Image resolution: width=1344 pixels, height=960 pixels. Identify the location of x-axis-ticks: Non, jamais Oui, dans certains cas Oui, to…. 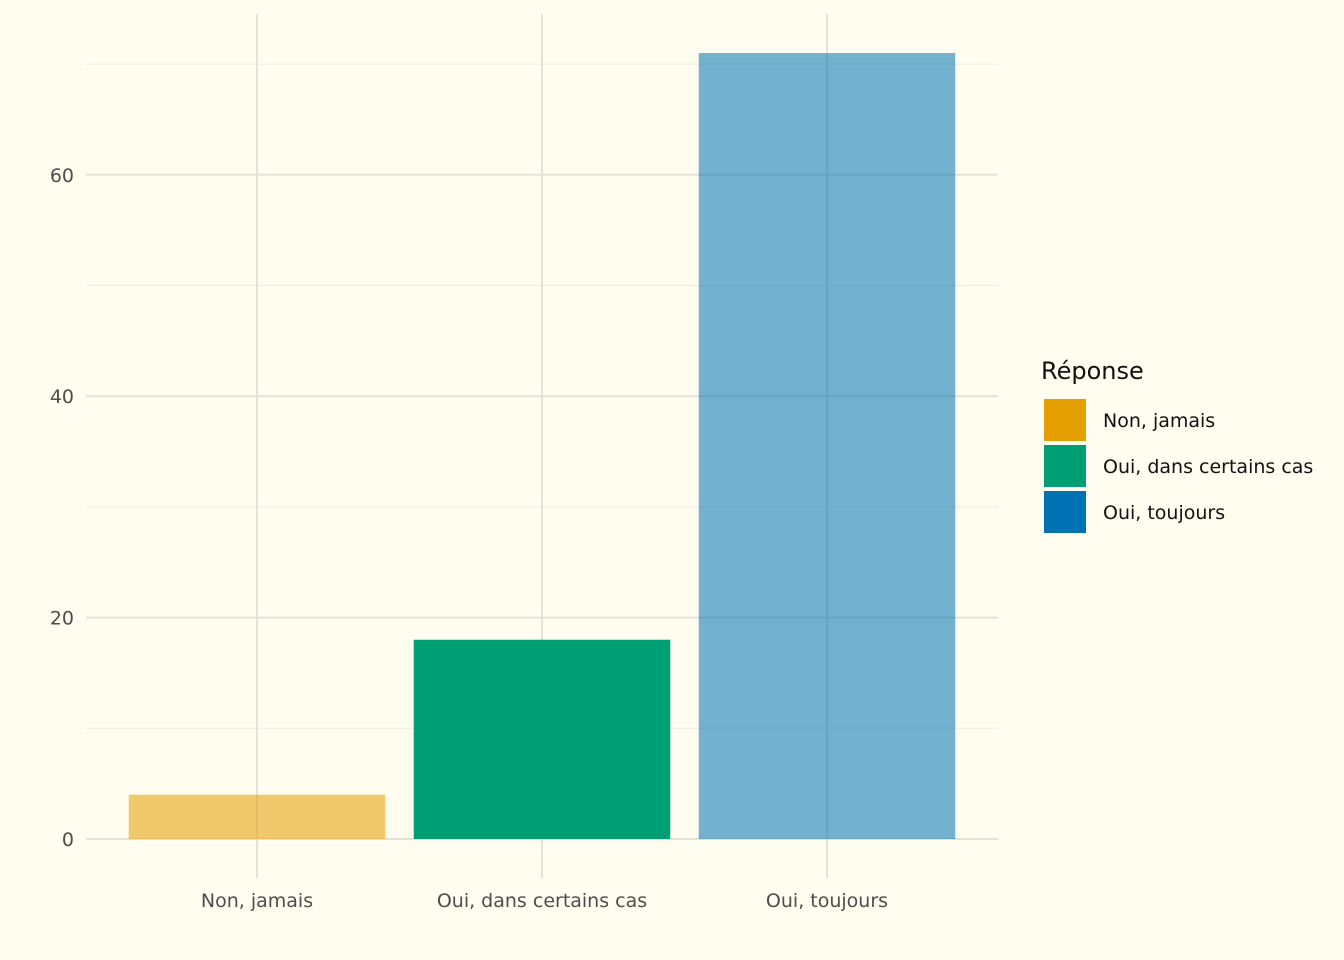
(544, 901).